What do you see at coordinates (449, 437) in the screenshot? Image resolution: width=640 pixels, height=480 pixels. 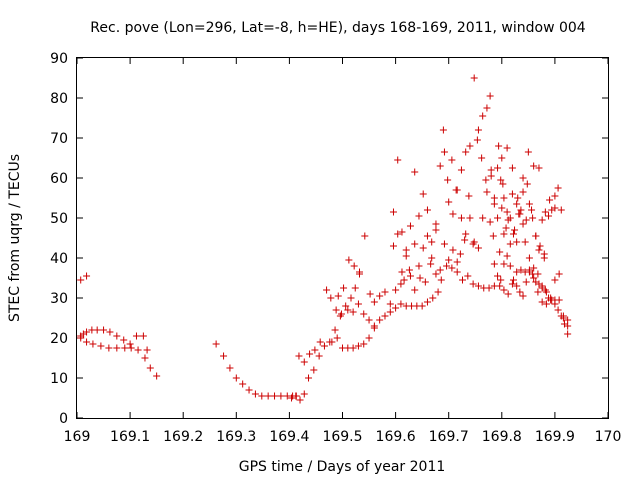 I see `x-tick-label: 169.7` at bounding box center [449, 437].